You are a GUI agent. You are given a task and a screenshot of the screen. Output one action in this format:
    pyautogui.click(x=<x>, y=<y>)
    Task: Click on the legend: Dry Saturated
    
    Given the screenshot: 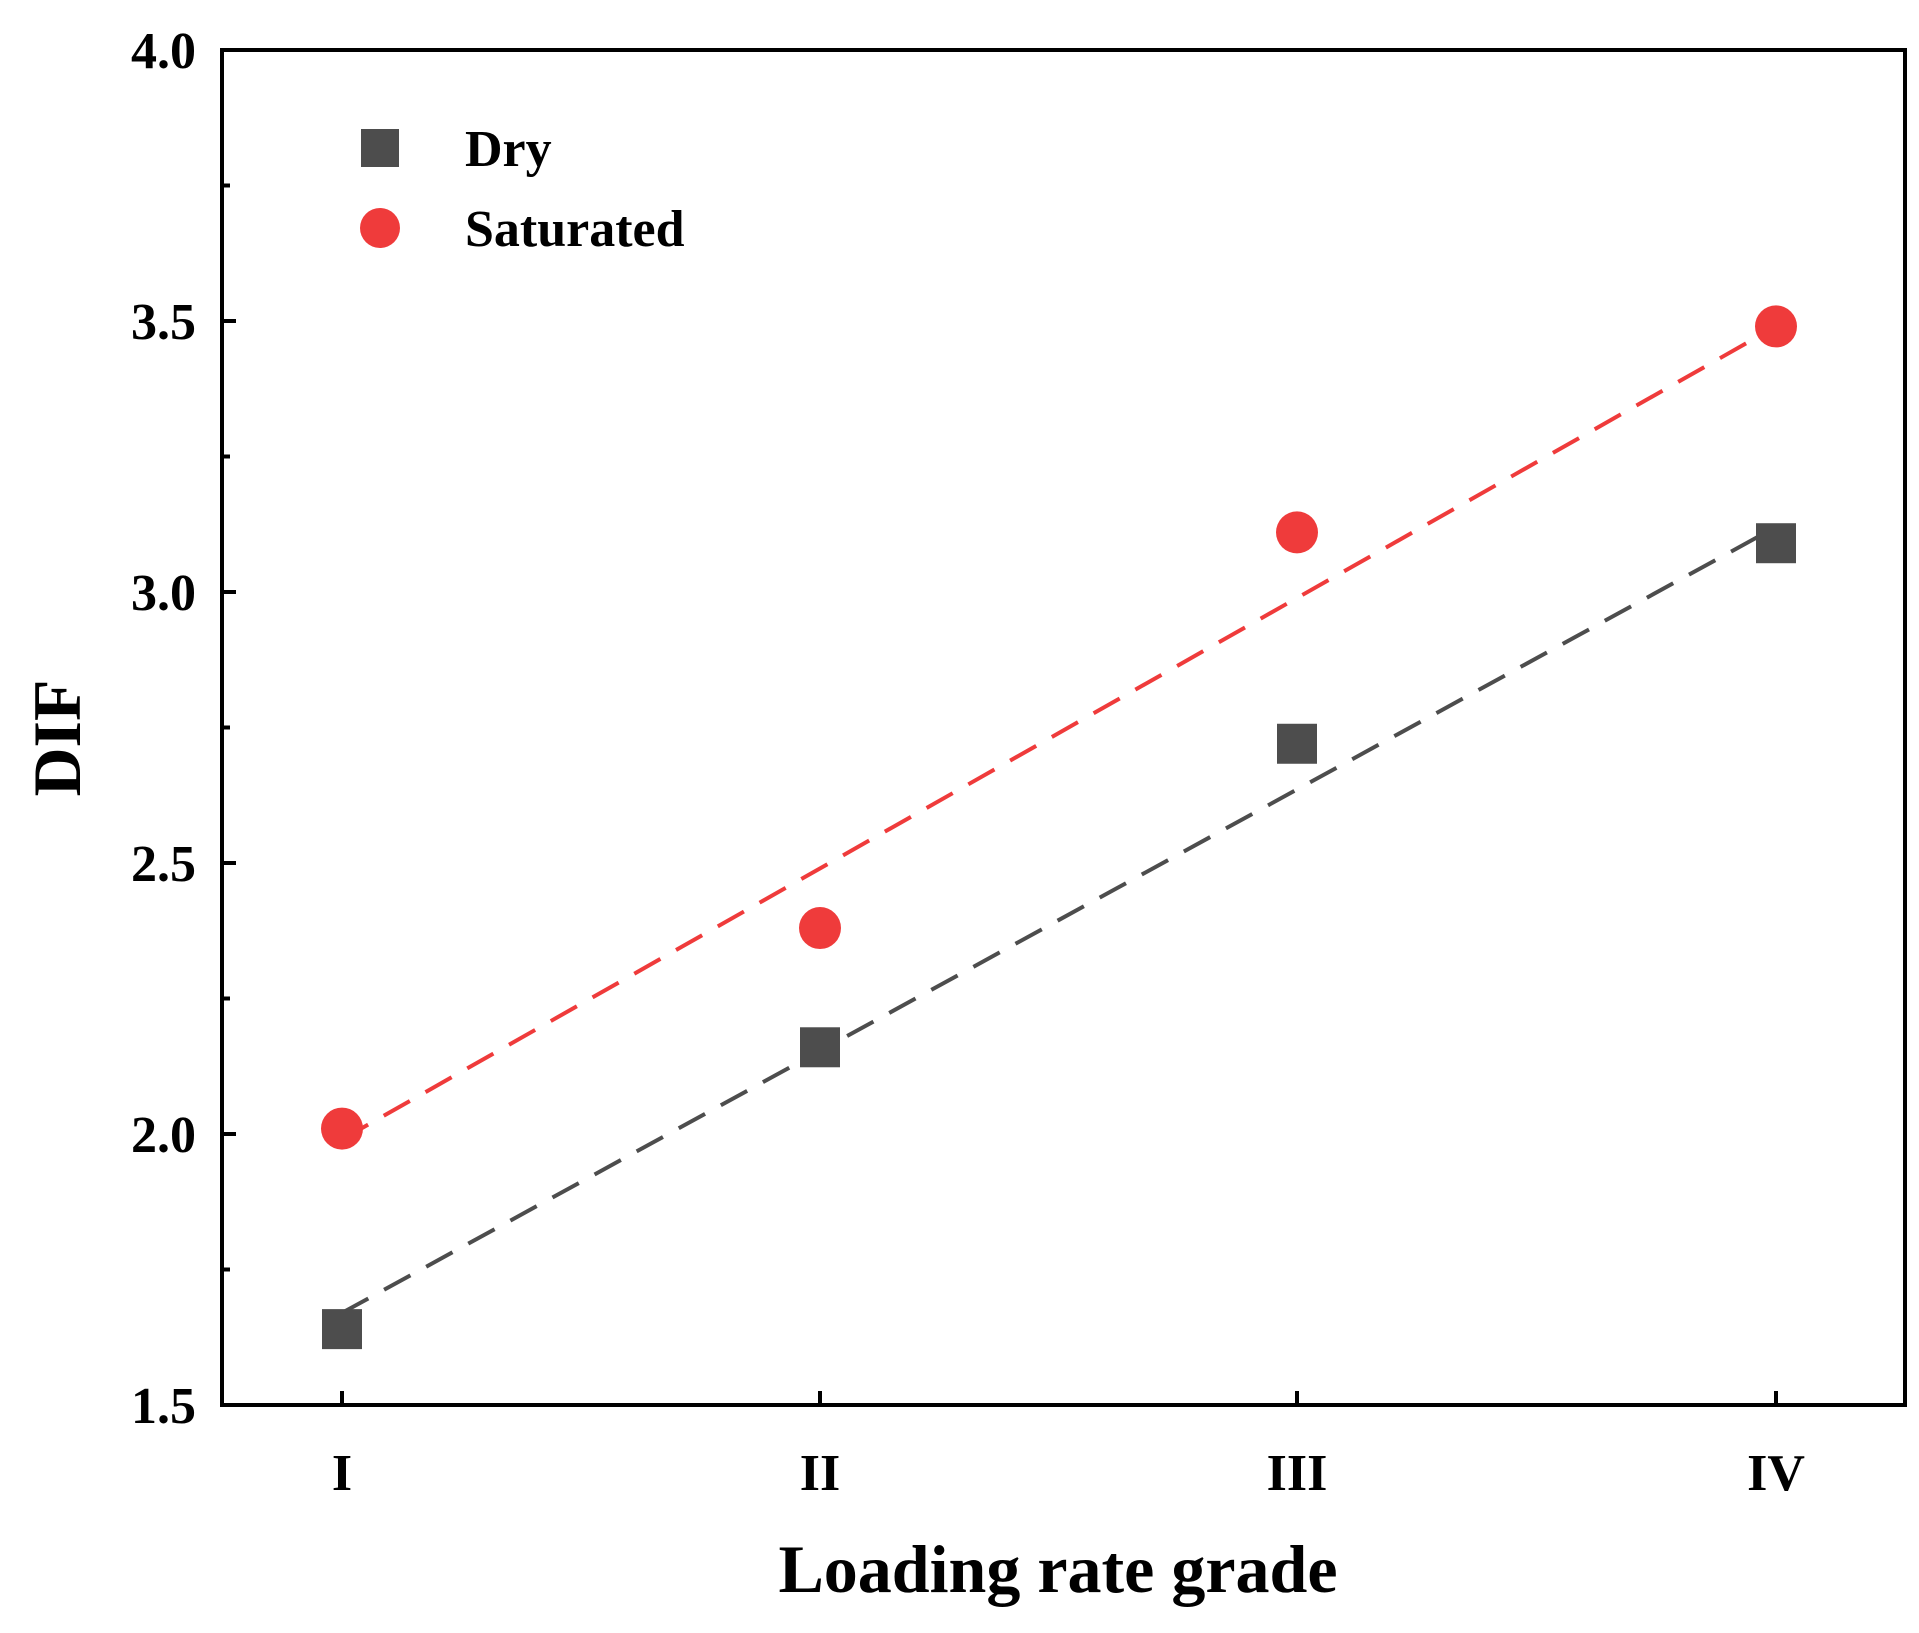 What is the action you would take?
    pyautogui.click(x=522, y=189)
    